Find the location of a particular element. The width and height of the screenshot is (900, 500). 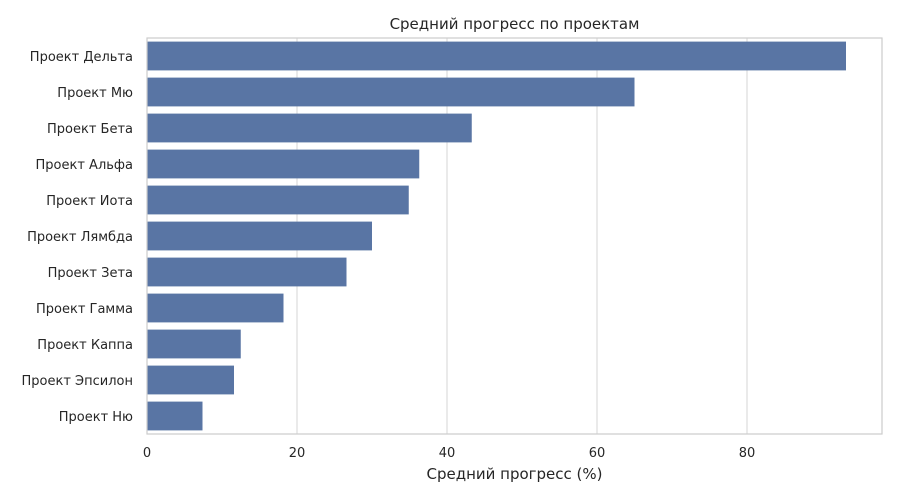

y-tick-label: Проект Ню is located at coordinates (96, 417).